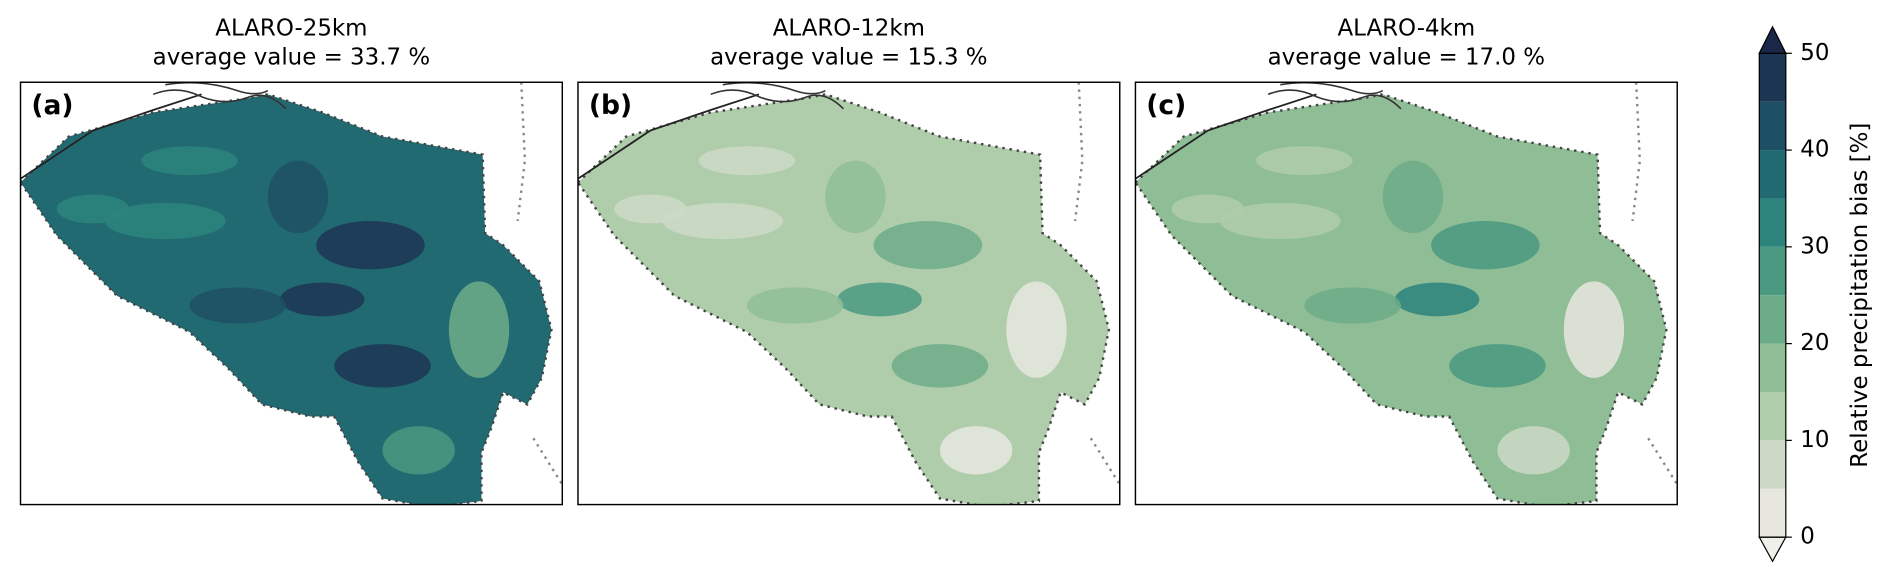 The image size is (1892, 582). I want to click on colorbar-tick-label: 10, so click(1814, 440).